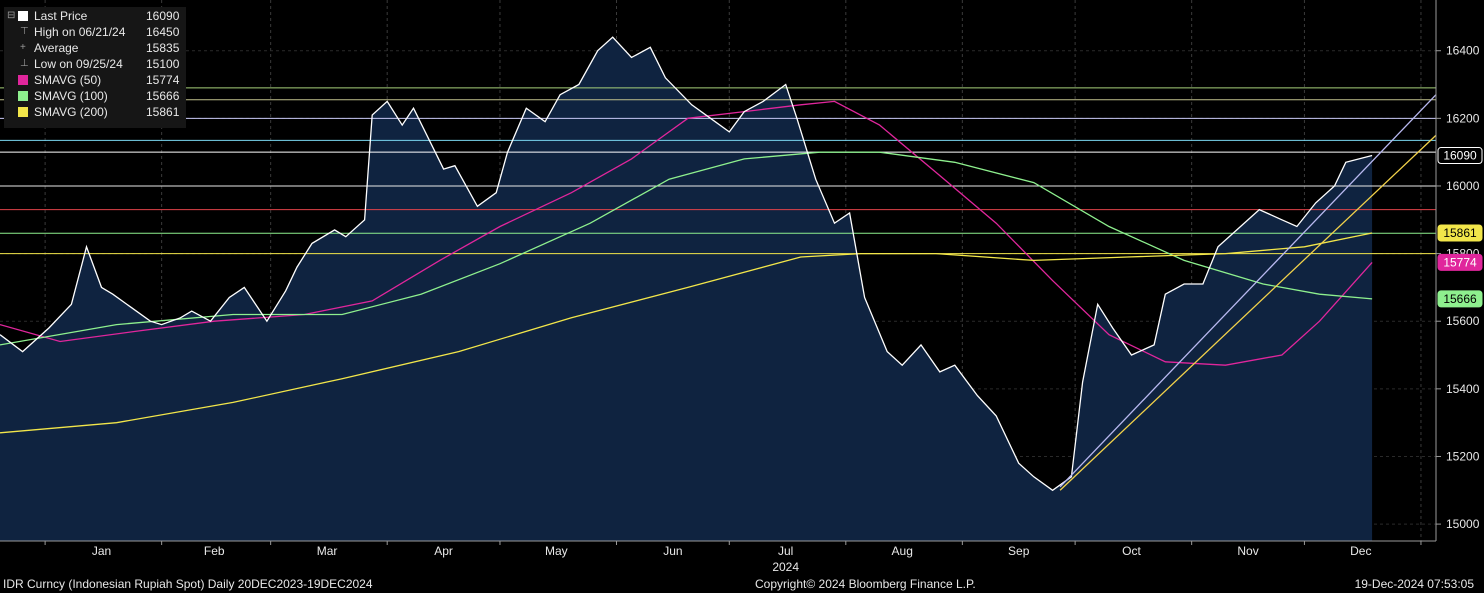  Describe the element at coordinates (1463, 524) in the screenshot. I see `y-tick-label: 15000` at that location.